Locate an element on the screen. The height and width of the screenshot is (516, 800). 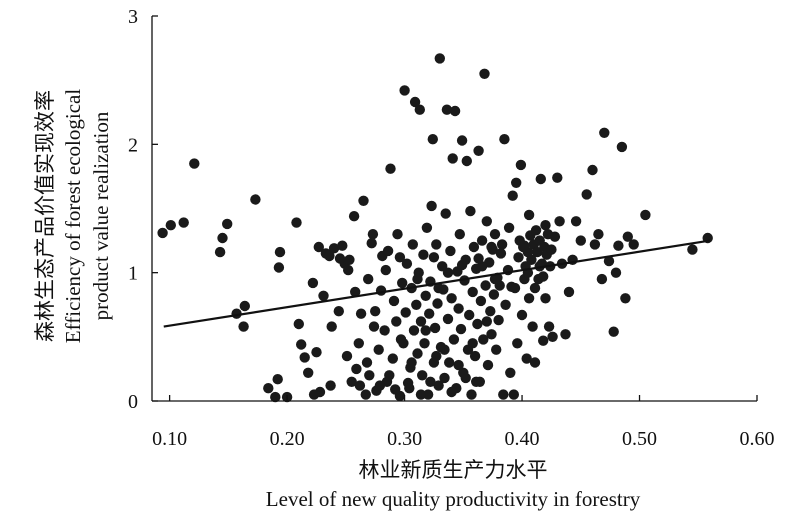
y-tick-label: 0 is located at coordinates (133, 402).